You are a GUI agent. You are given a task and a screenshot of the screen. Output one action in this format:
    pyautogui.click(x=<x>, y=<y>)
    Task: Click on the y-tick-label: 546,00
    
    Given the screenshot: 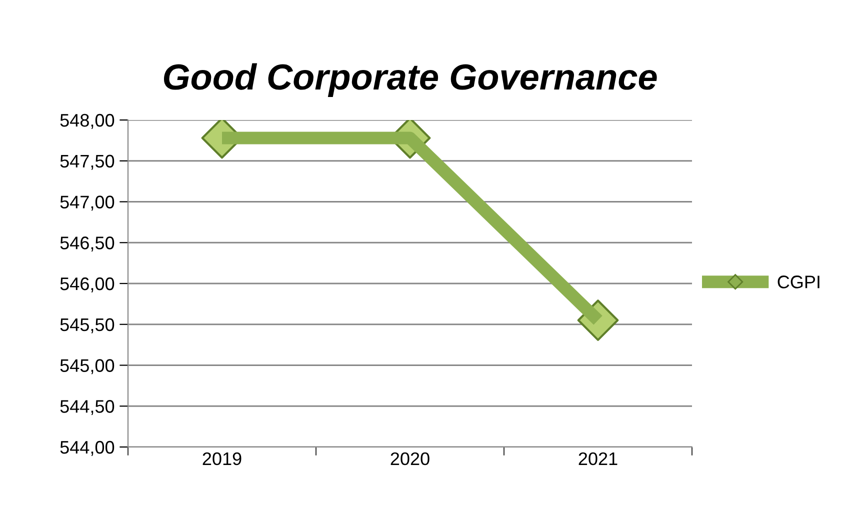 What is the action you would take?
    pyautogui.click(x=87, y=284)
    